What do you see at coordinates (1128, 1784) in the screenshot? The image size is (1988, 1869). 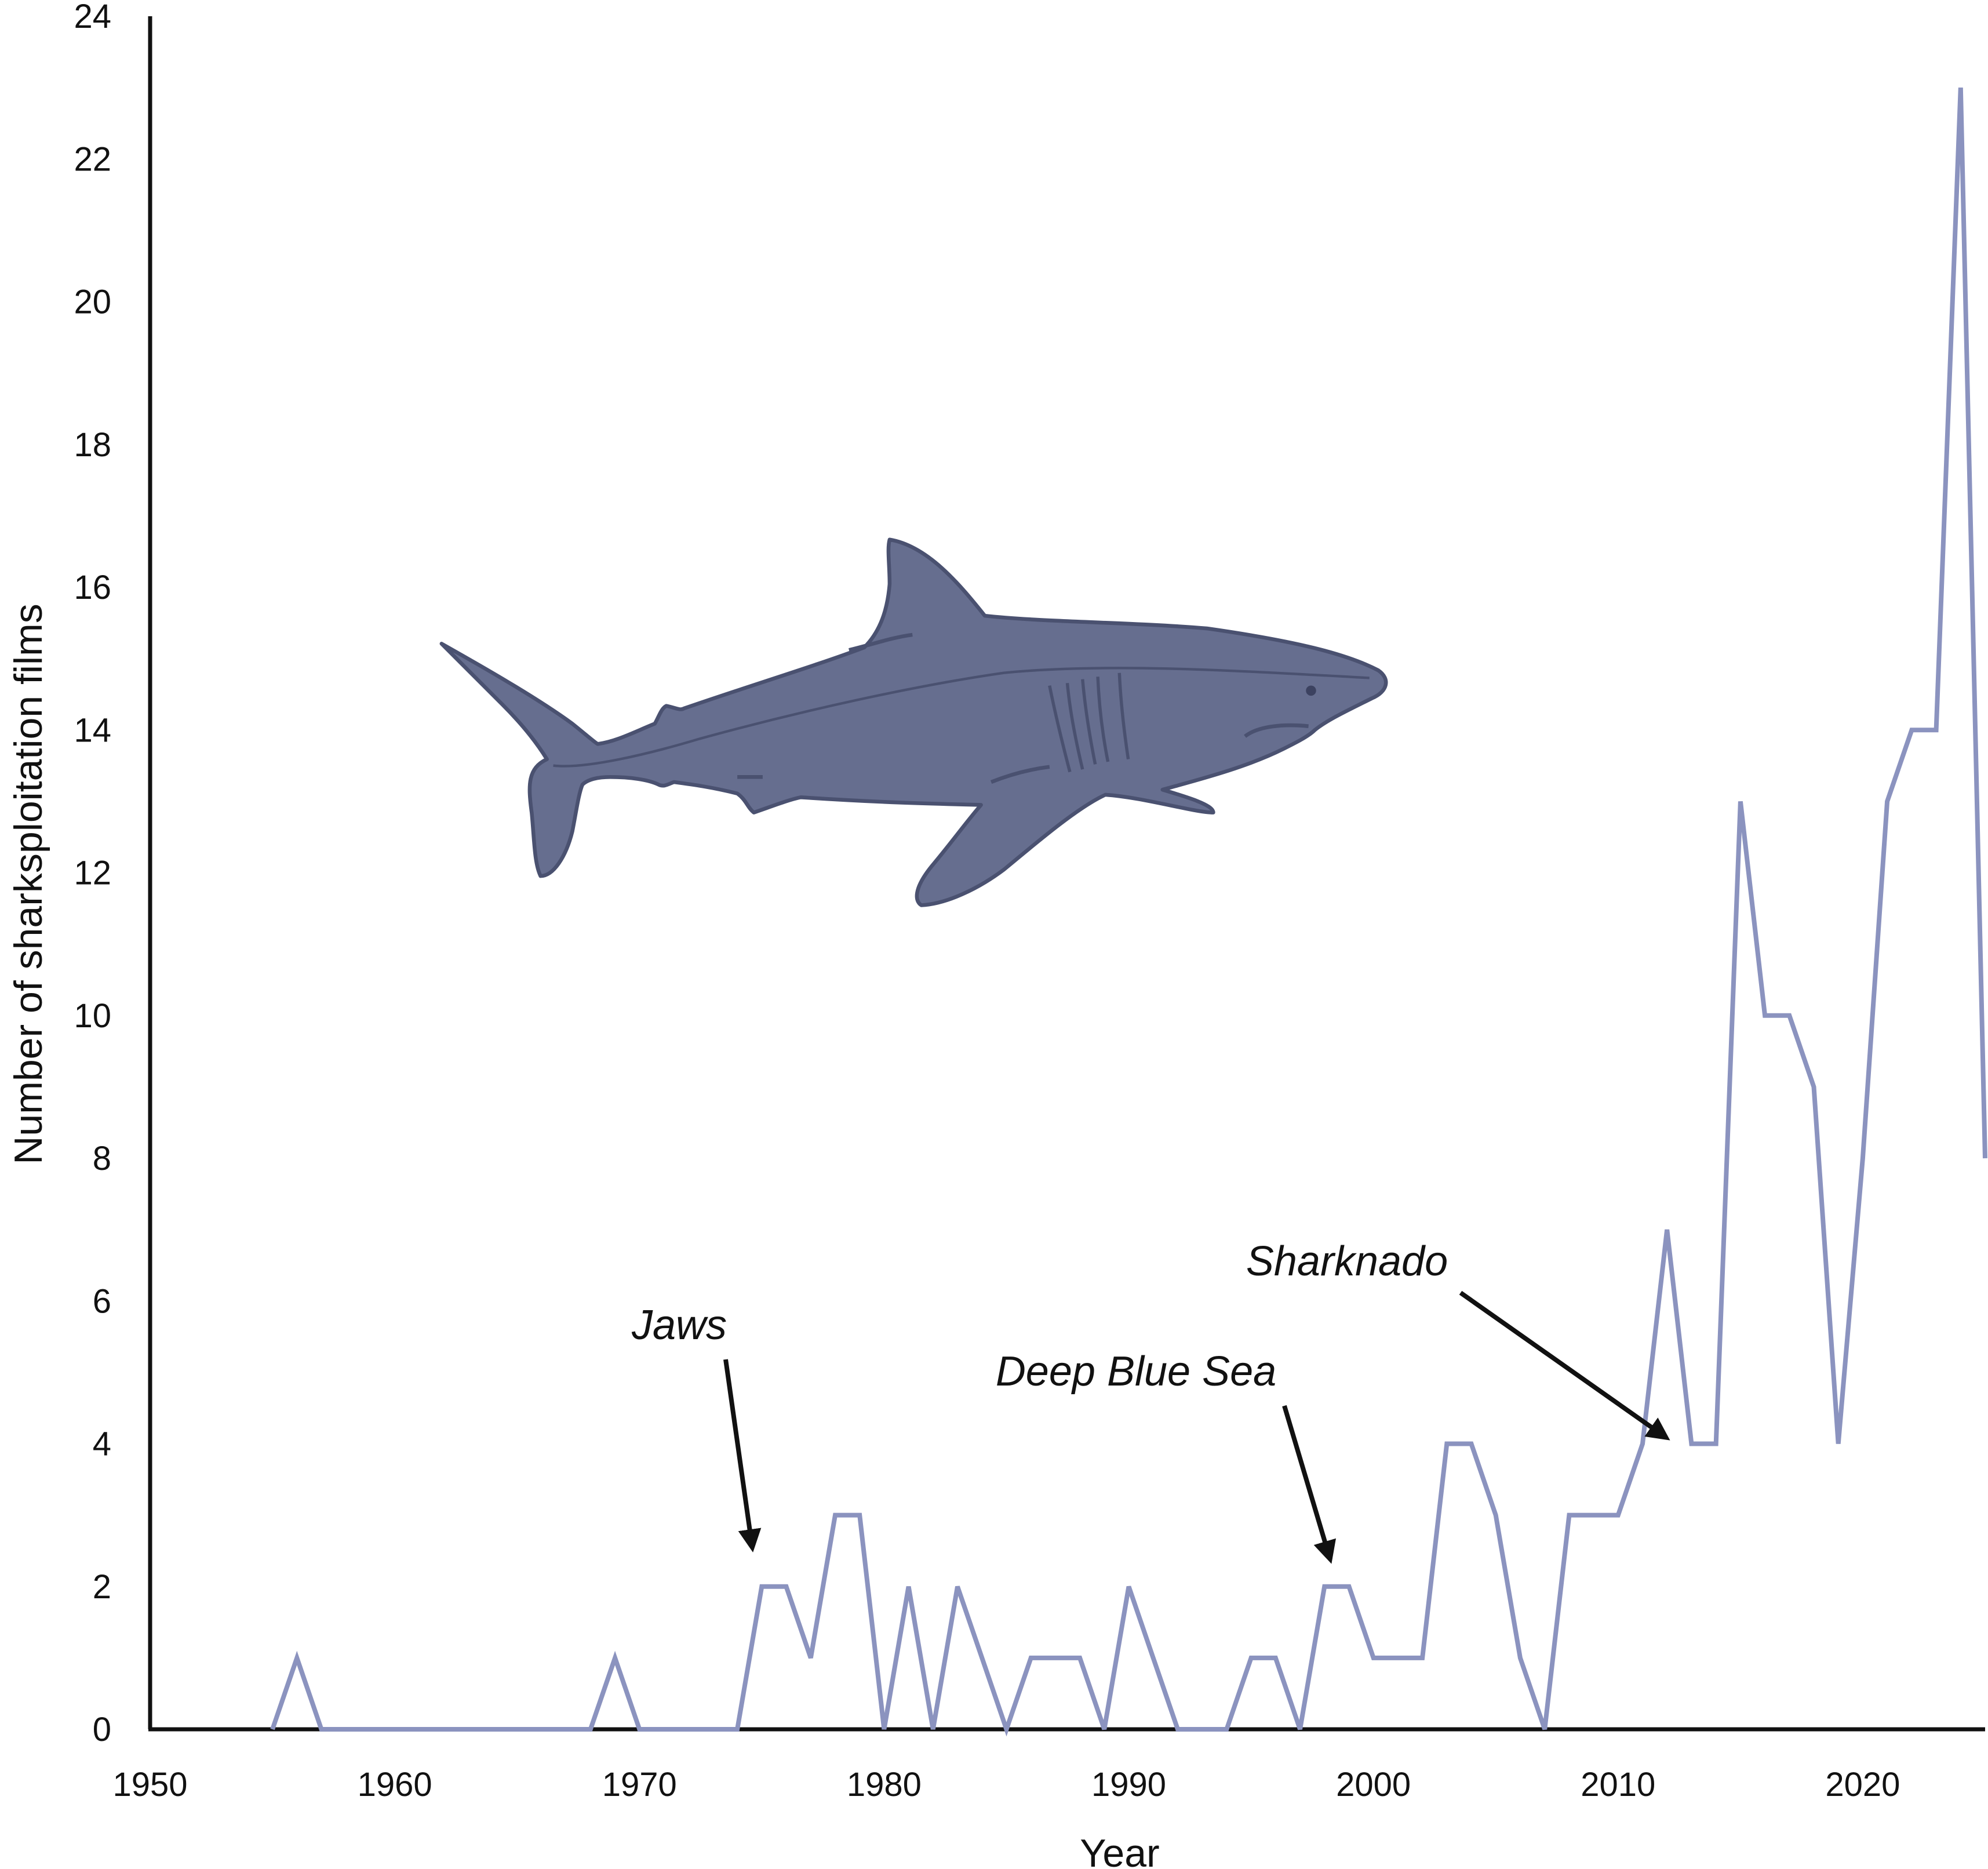 I see `x-tick-label: 1990` at bounding box center [1128, 1784].